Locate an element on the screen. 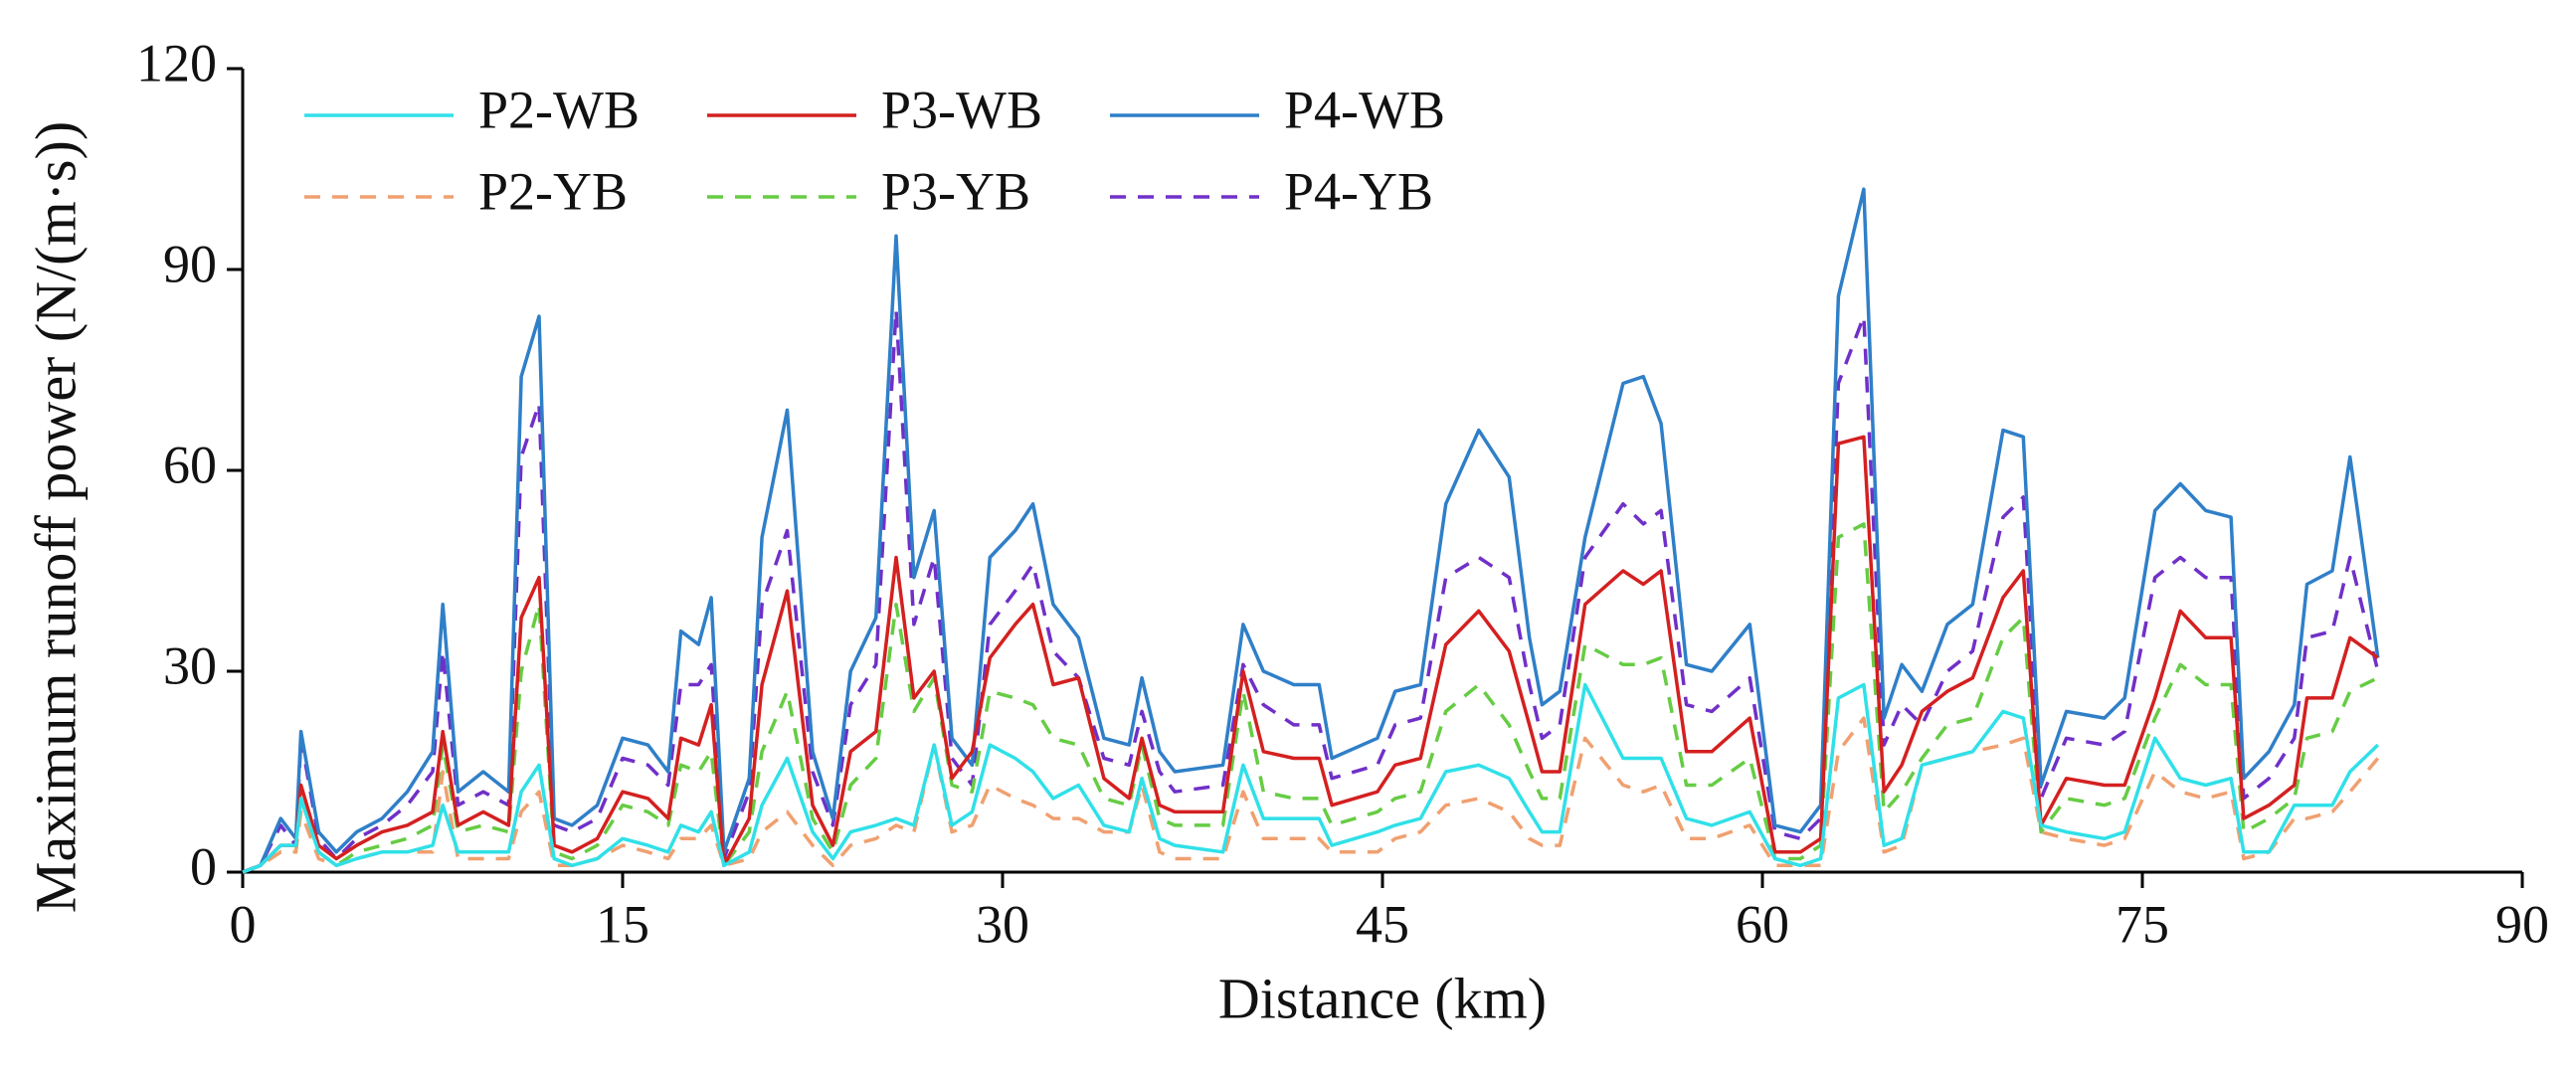 This screenshot has width=2576, height=1076. y-tick-label: 0 is located at coordinates (203, 866).